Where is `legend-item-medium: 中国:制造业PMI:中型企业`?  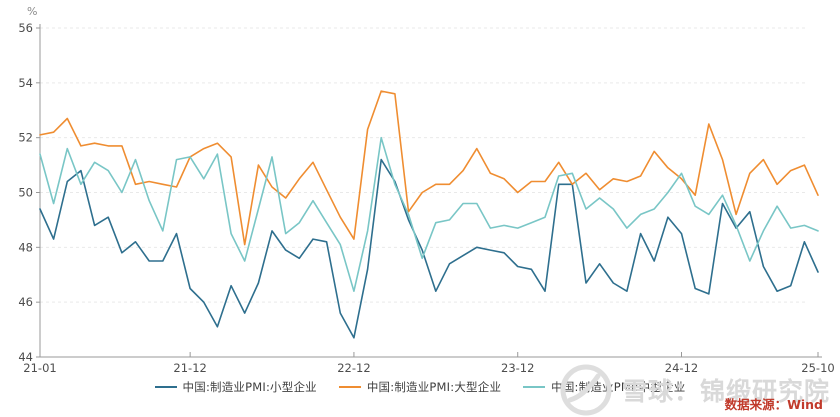 legend-item-medium: 中国:制造业PMI:中型企业 is located at coordinates (604, 387).